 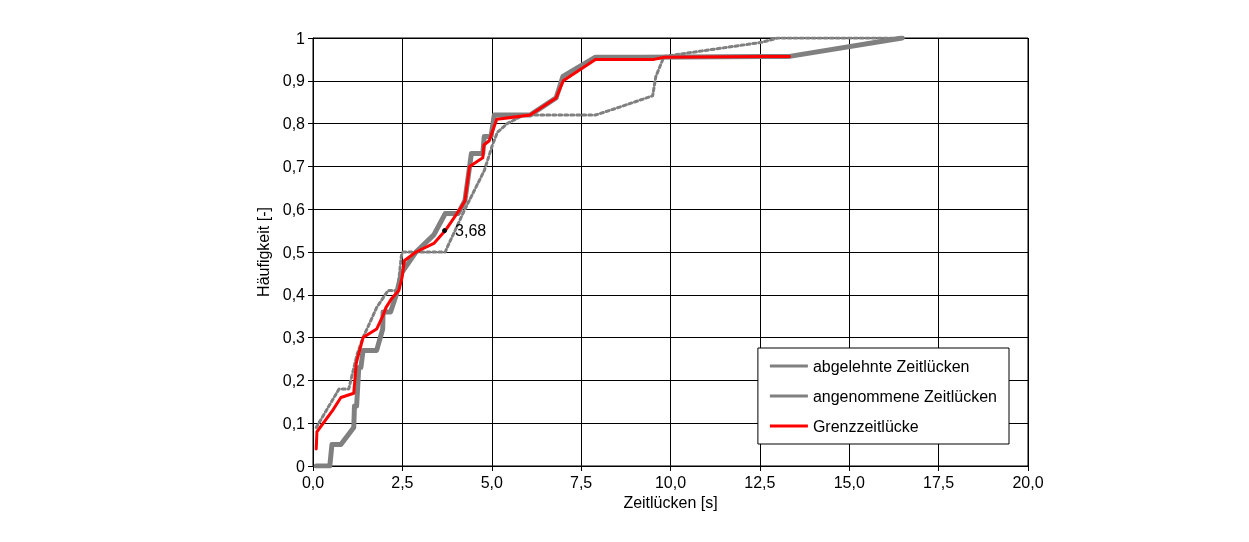 I want to click on x-tick-label: 10,0, so click(x=670, y=482).